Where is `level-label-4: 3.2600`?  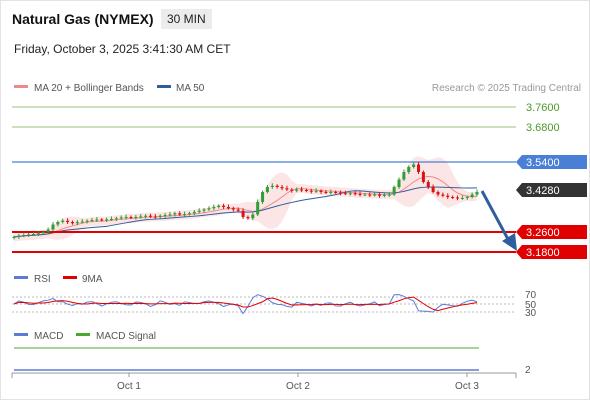 level-label-4: 3.2600 is located at coordinates (543, 233).